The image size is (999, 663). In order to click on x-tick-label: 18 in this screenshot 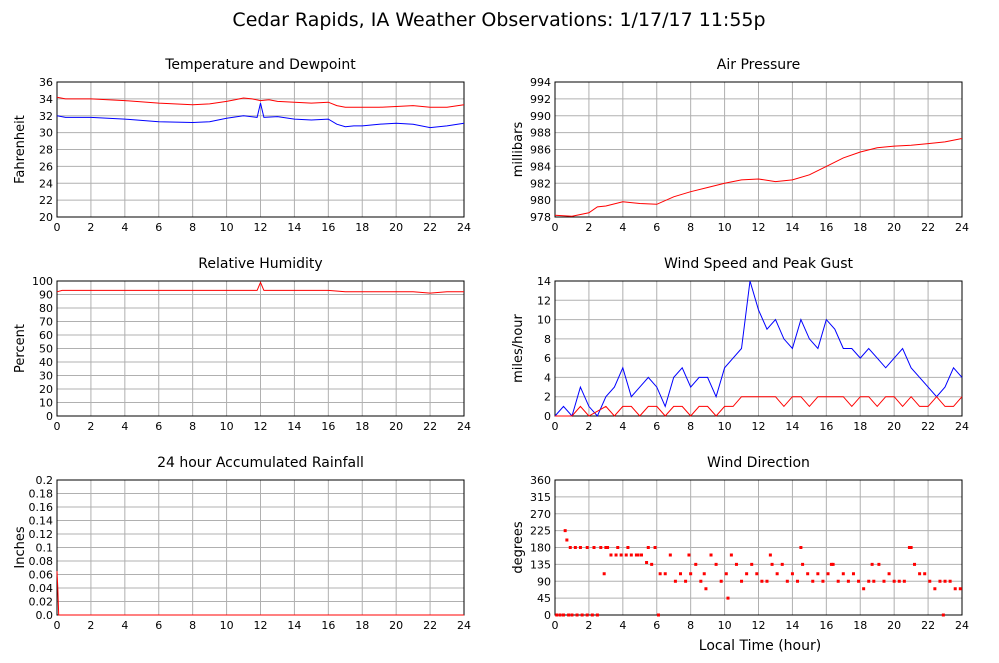, I will do `click(362, 227)`.